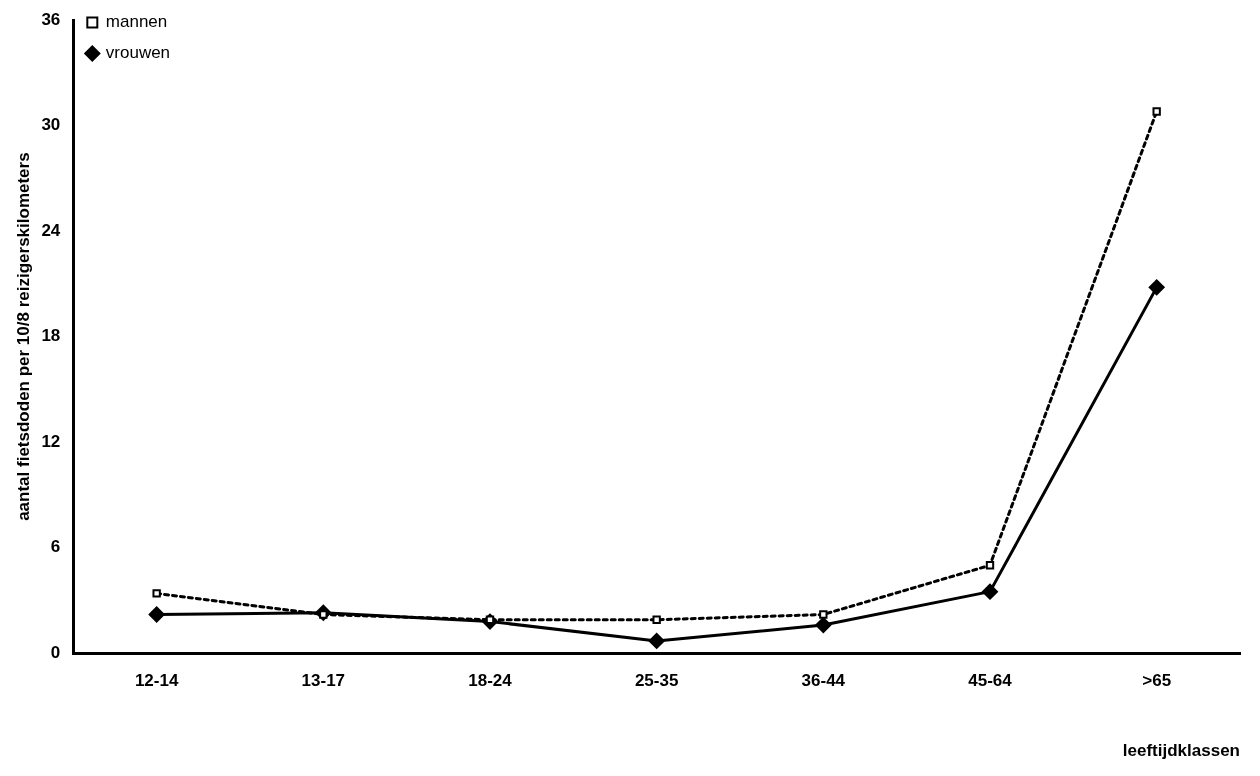  Describe the element at coordinates (51, 19) in the screenshot. I see `y-tick-label: 36` at that location.